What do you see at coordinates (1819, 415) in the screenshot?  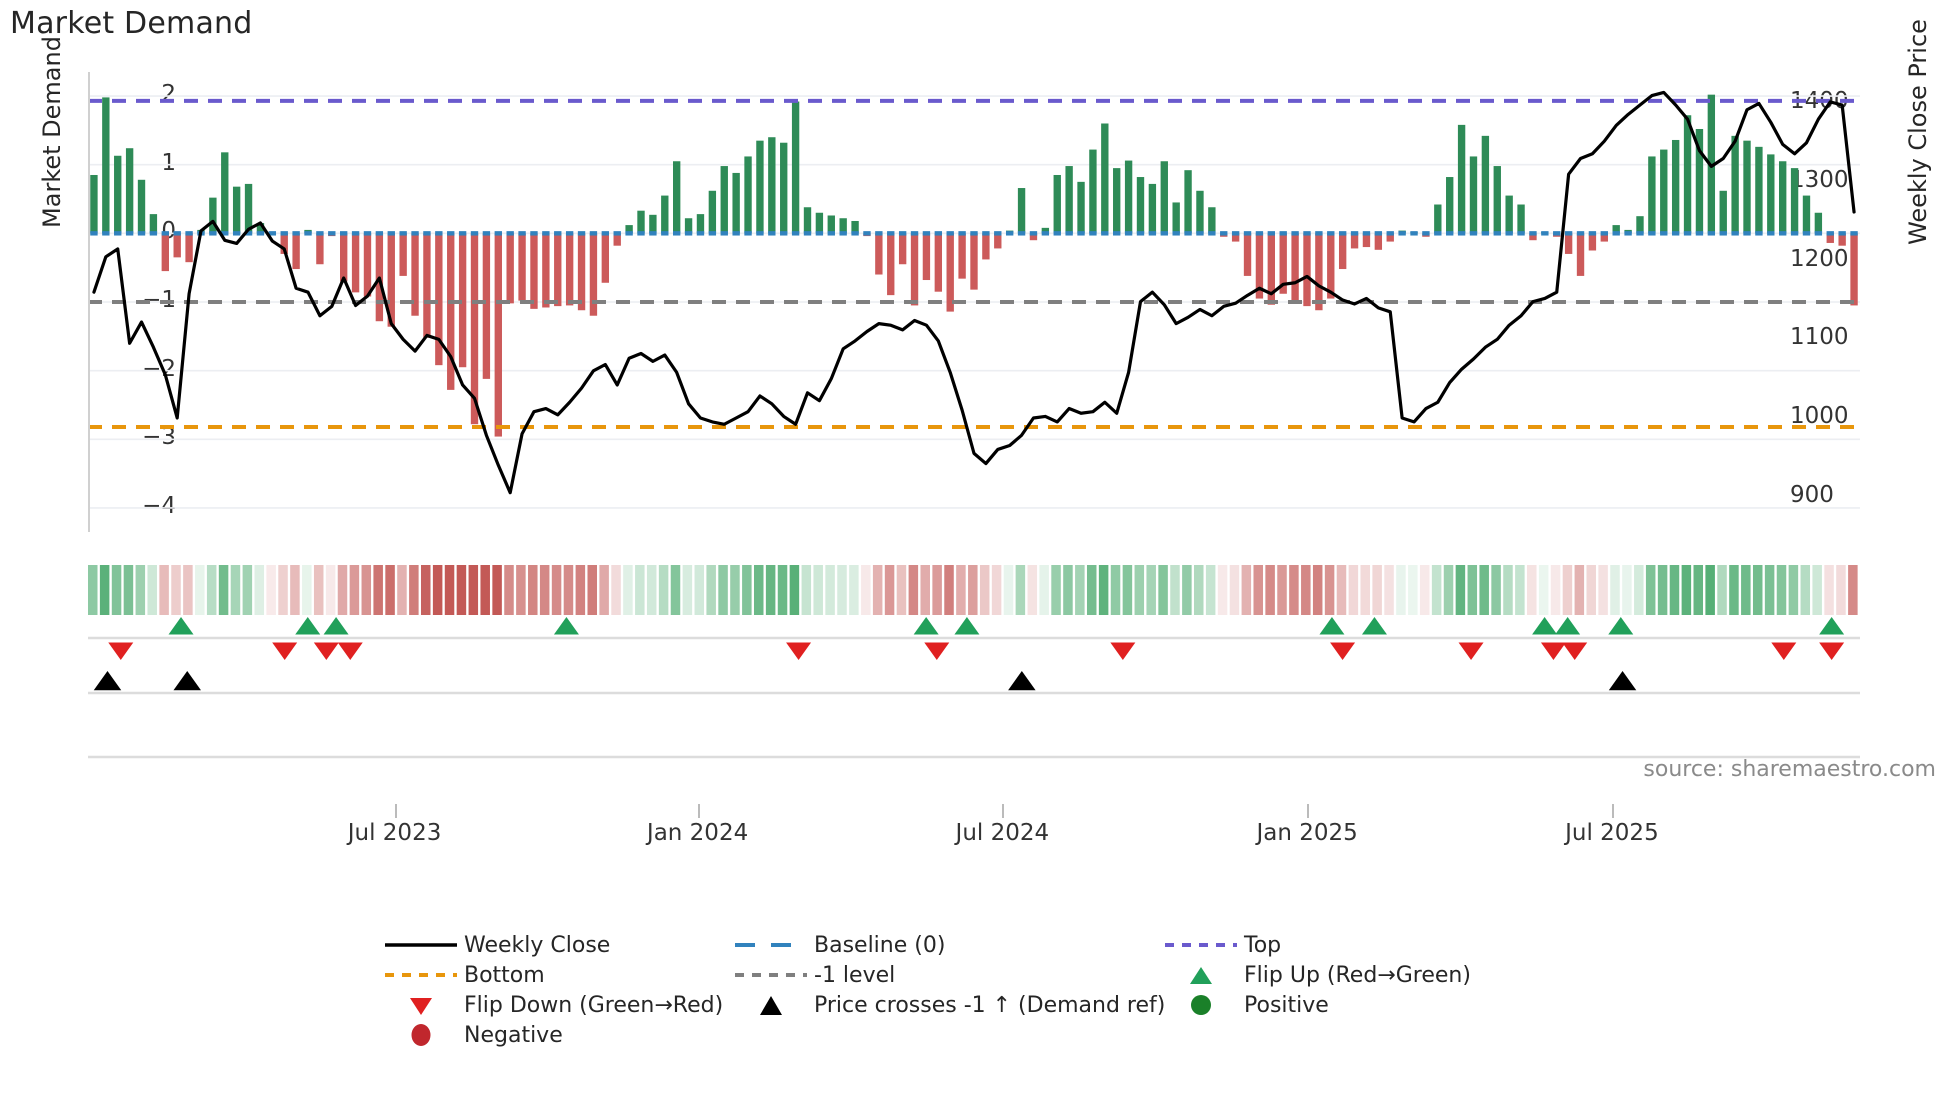 I see `y-axis-right-tick: 1000` at bounding box center [1819, 415].